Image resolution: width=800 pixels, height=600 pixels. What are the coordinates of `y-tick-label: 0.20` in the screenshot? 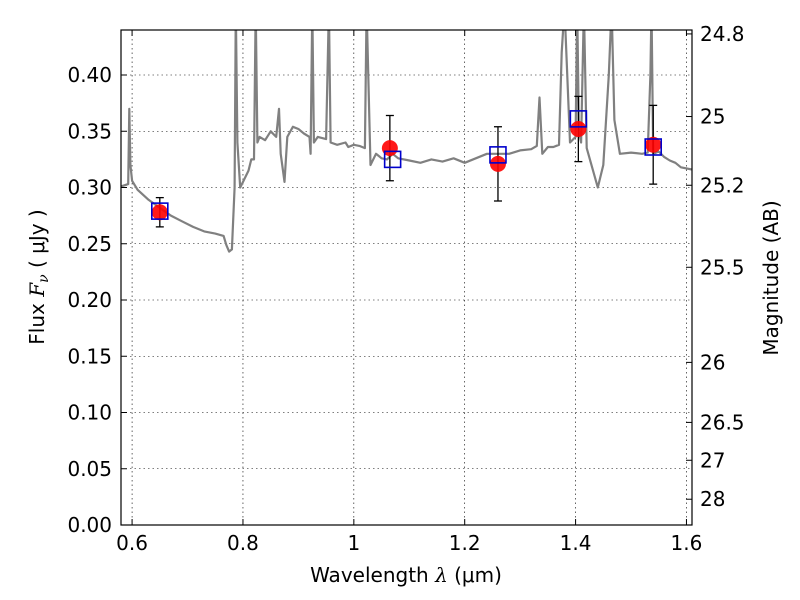 It's located at (89, 300).